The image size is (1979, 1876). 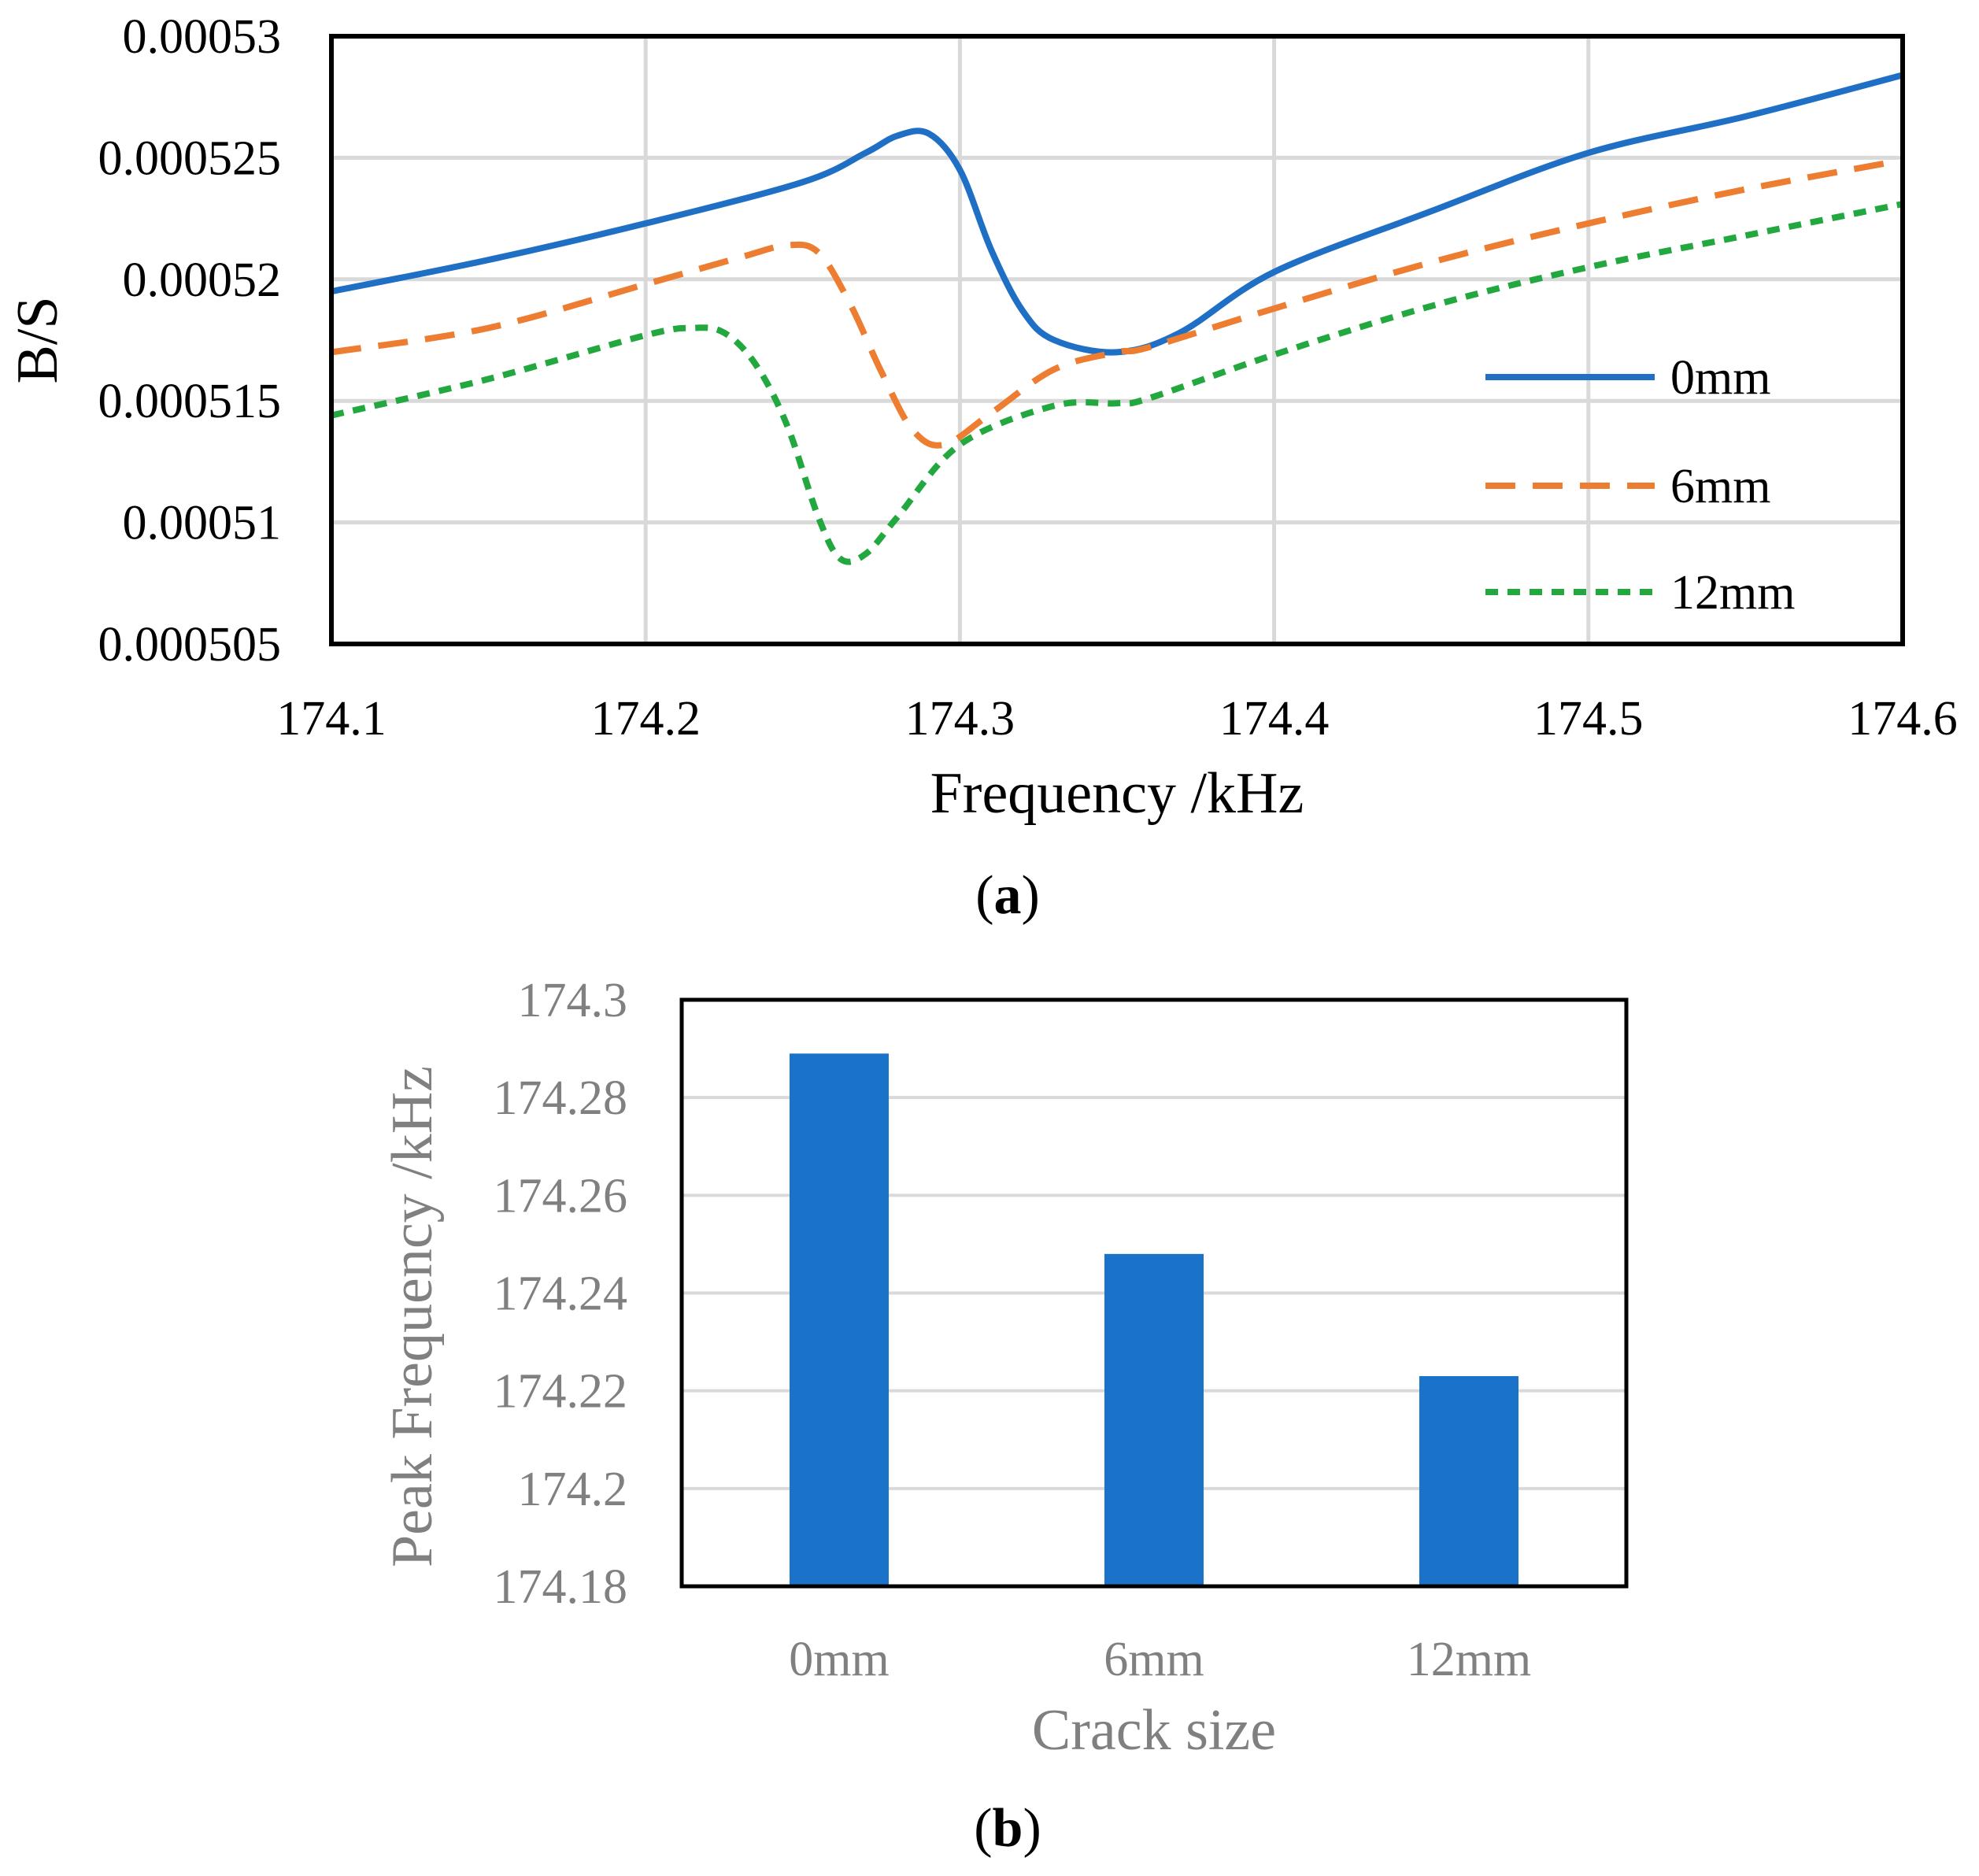 I want to click on b-y-tick-4: 174.26, so click(x=561, y=1196).